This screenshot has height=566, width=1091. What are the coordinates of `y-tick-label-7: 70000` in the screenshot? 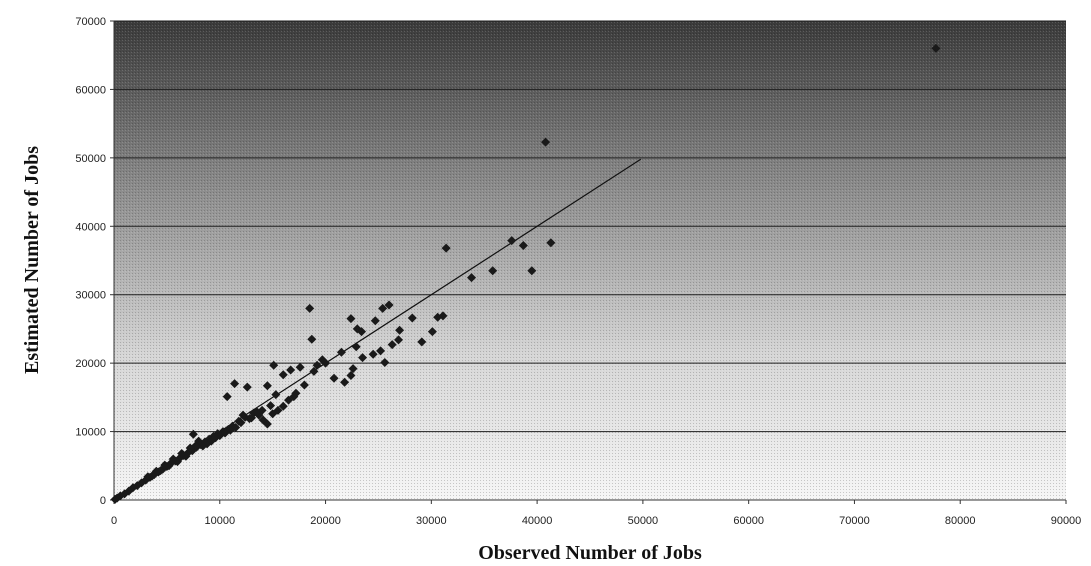 It's located at (90, 22).